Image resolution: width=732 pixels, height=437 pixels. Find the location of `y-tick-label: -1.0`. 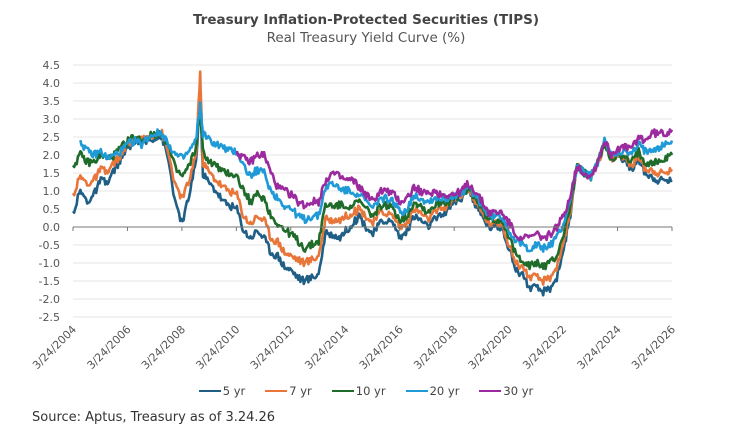

y-tick-label: -1.0 is located at coordinates (49, 263).